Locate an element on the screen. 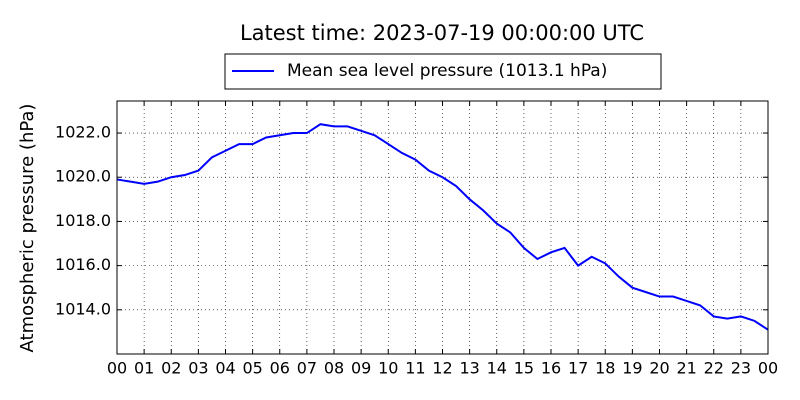  x-tick-label: 20 is located at coordinates (659, 368).